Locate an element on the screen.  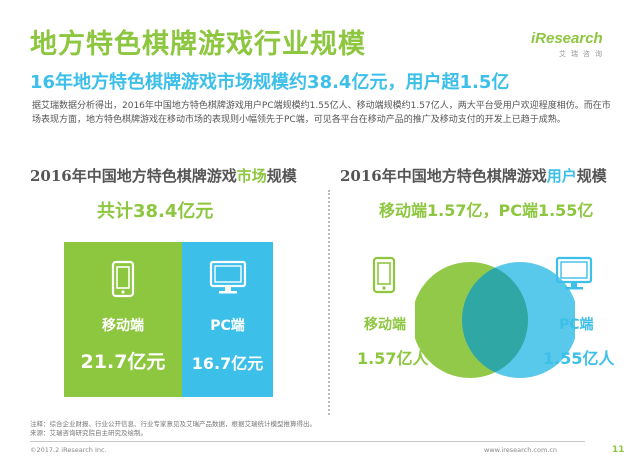
page-number: 11 is located at coordinates (618, 450).